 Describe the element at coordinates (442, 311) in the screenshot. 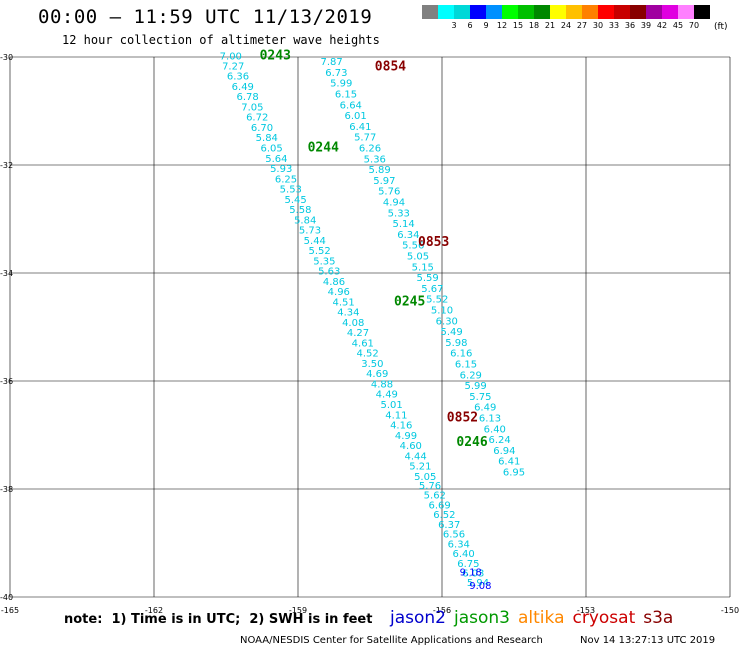

I see `wave-height-value: 5.10` at that location.